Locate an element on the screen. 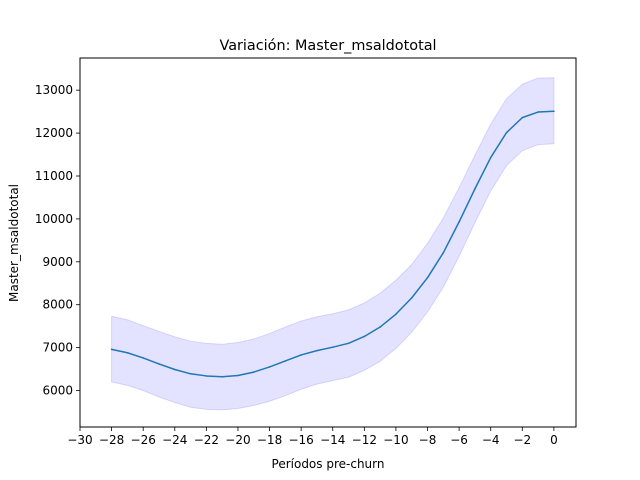  x-tick-label: −26 is located at coordinates (143, 440).